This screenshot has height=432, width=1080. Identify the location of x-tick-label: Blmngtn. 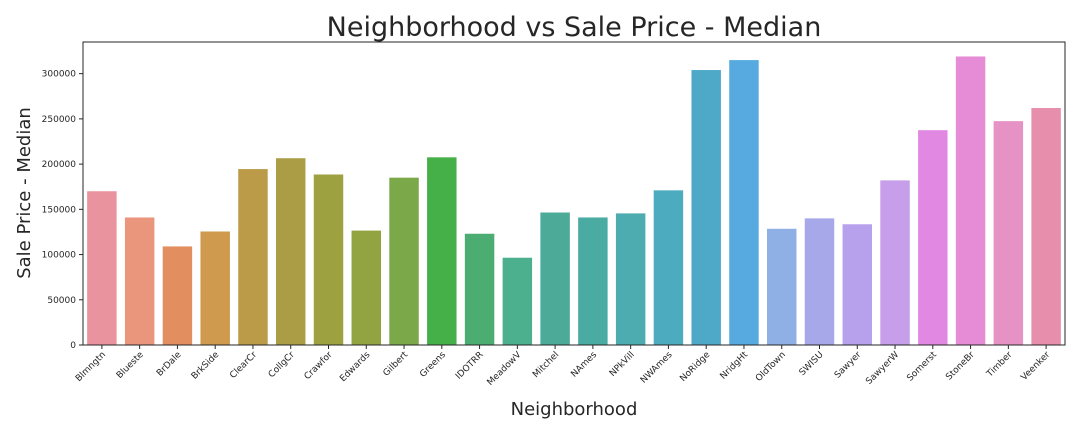
(91, 367).